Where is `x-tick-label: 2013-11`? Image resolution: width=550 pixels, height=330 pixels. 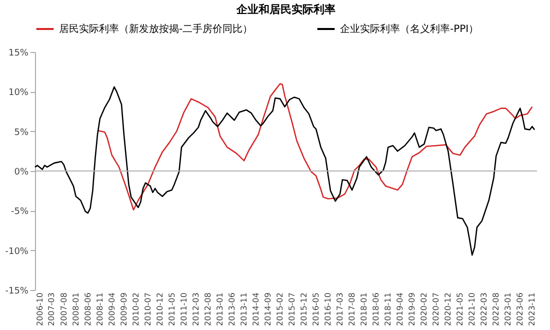 x-tick-label: 2013-11 is located at coordinates (244, 309).